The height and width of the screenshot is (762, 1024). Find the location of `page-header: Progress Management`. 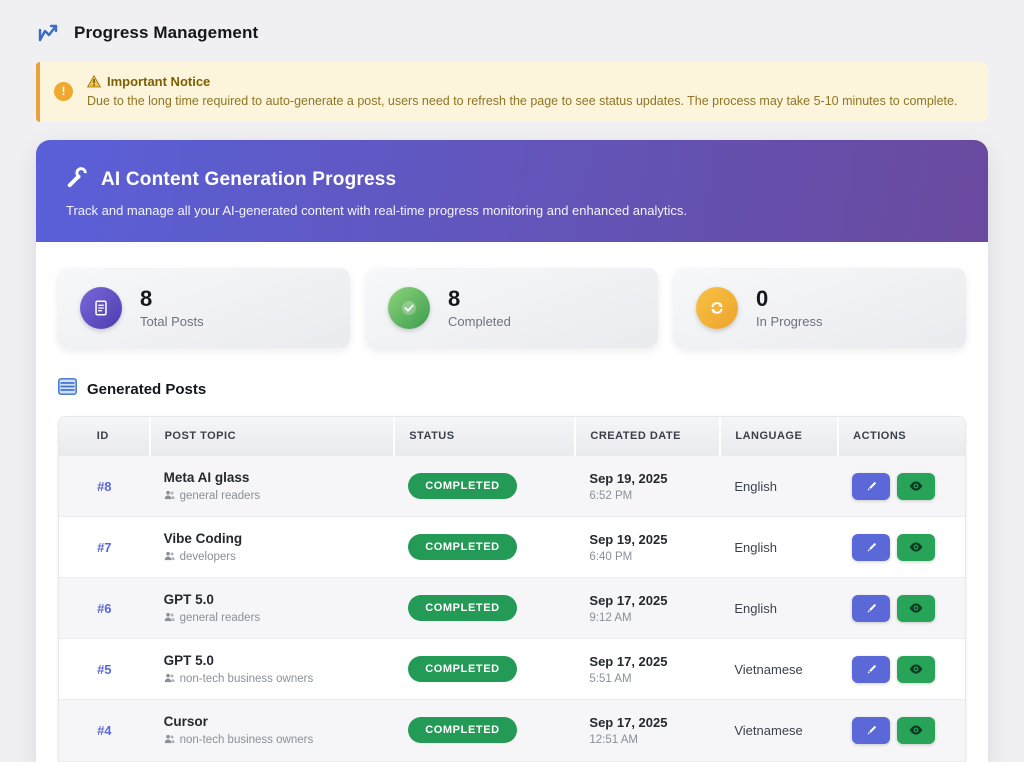

page-header: Progress Management is located at coordinates (512, 39).